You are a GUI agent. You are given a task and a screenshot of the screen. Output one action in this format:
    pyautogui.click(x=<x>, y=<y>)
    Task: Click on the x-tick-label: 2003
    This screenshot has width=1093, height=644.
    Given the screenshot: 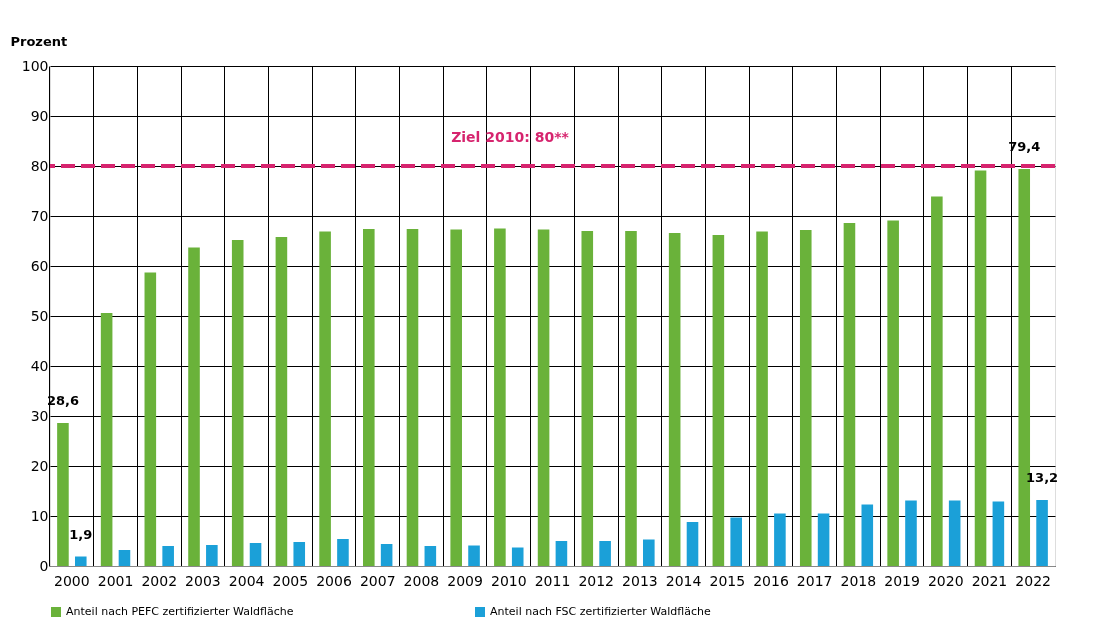 What is the action you would take?
    pyautogui.click(x=203, y=580)
    